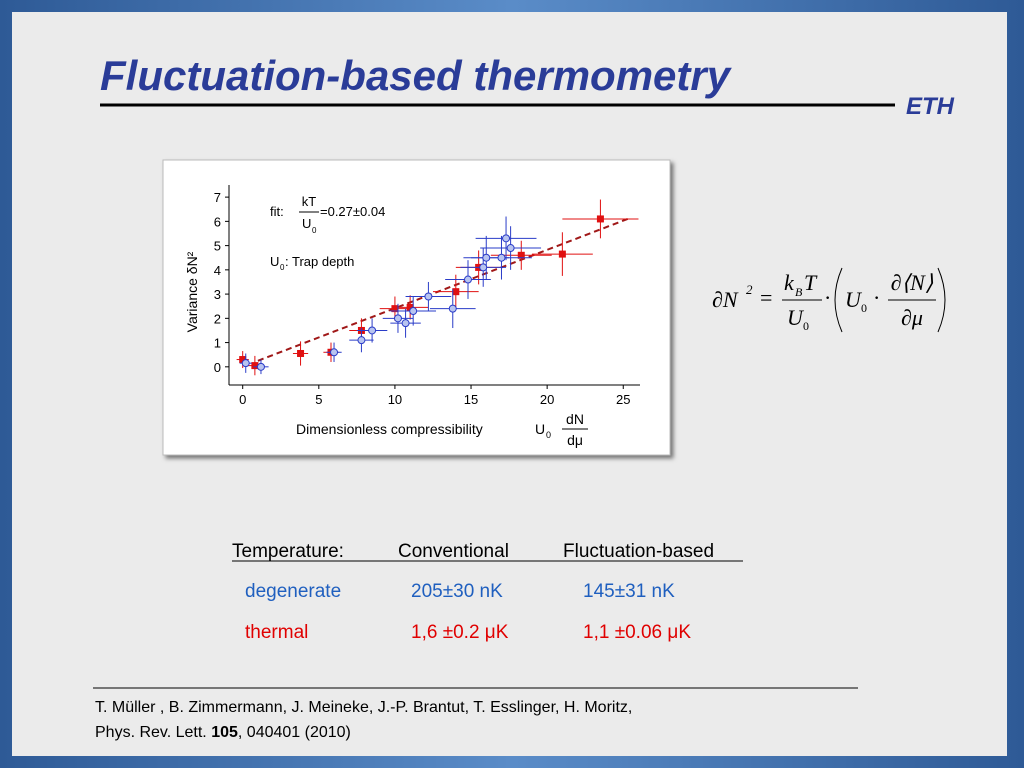  I want to click on y-tick-label: 4, so click(217, 270).